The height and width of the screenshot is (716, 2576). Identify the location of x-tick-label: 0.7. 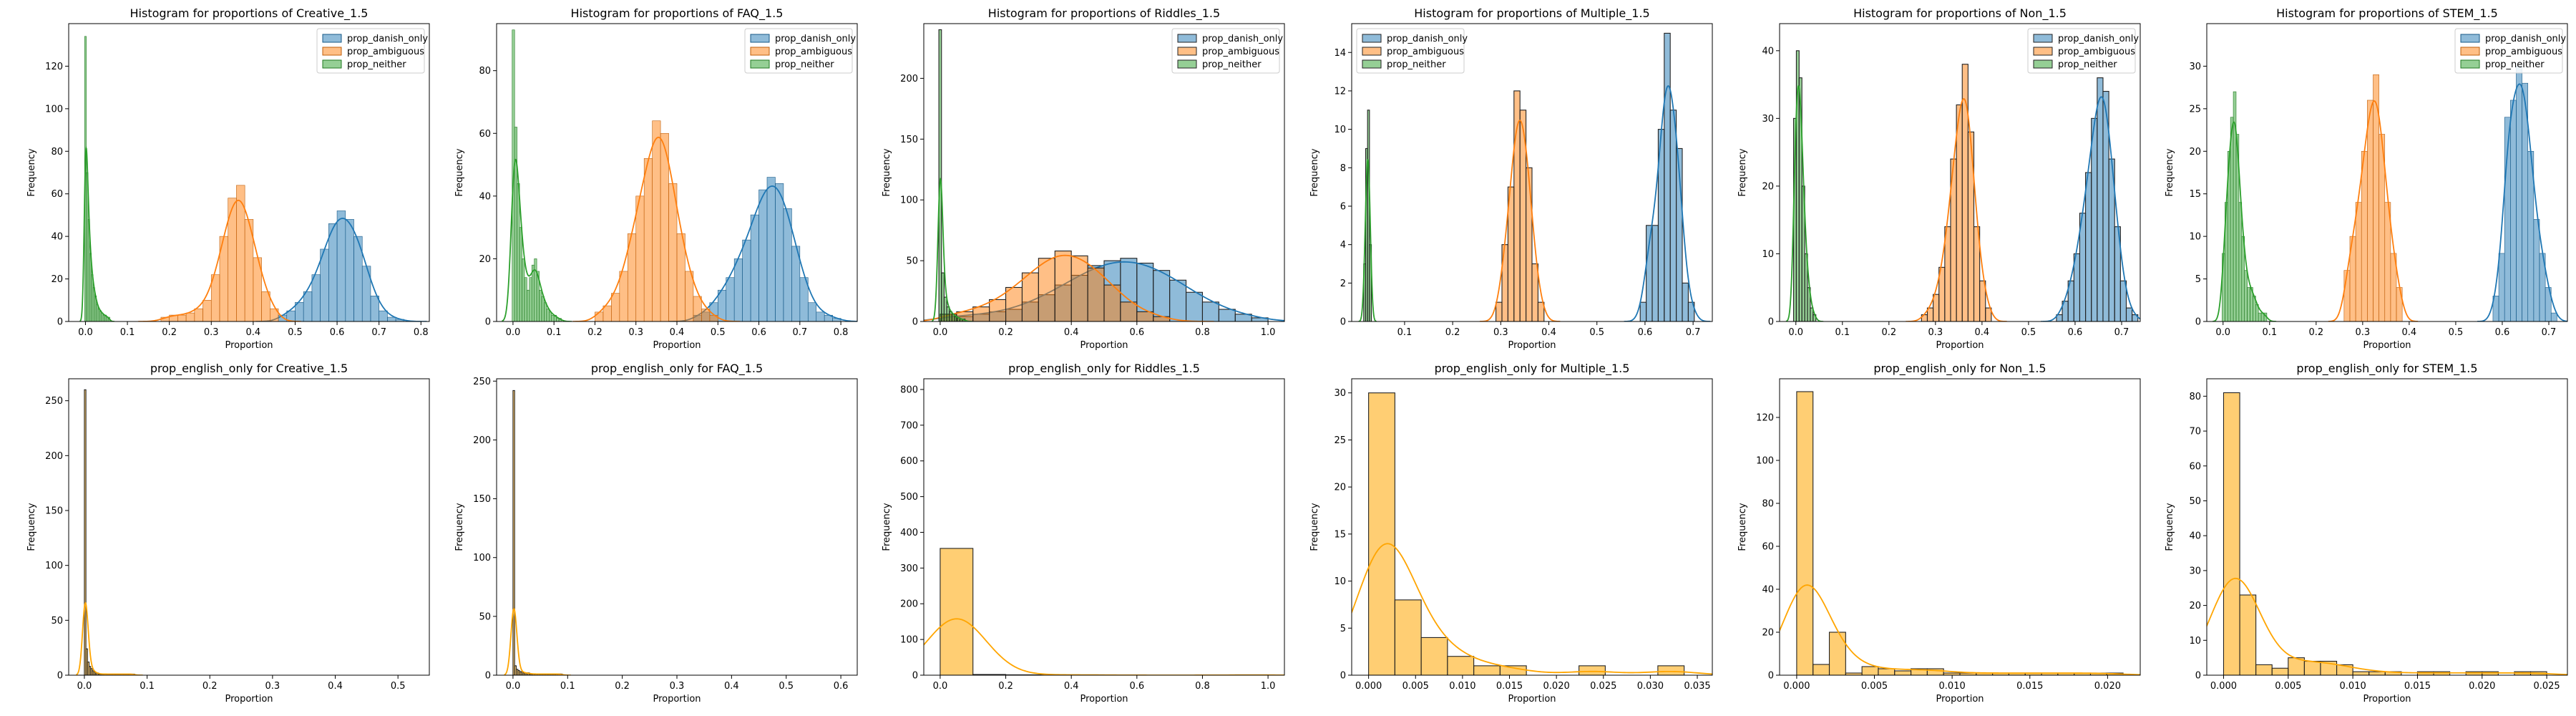
(378, 332).